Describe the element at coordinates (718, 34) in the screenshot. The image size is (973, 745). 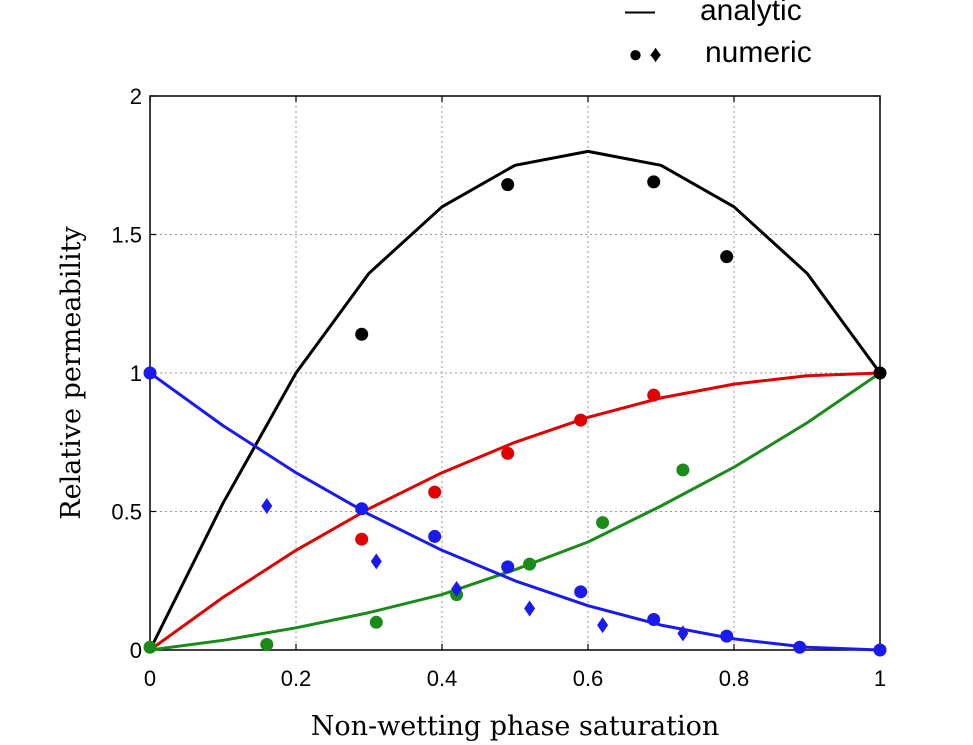
I see `legend: — analytic ● ♦ numeric` at that location.